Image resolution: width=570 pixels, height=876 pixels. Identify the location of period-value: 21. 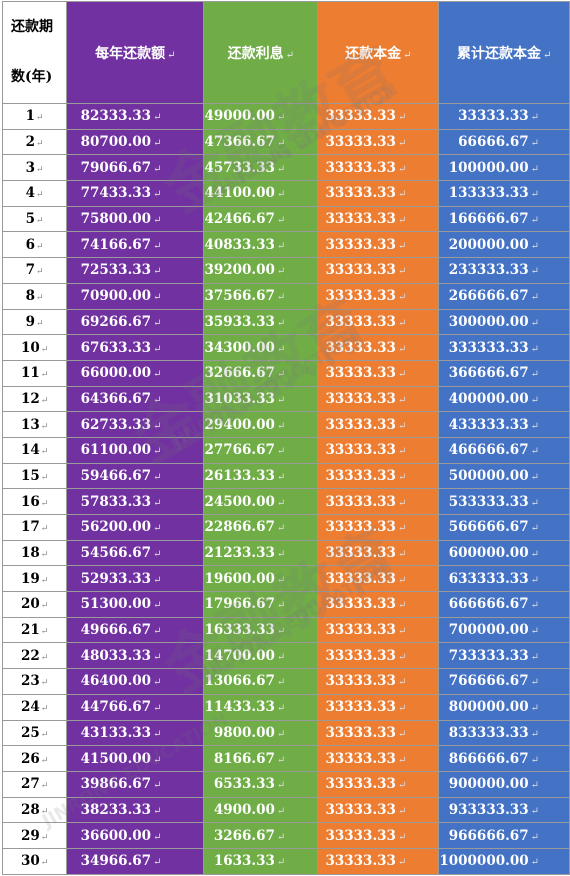
(30, 630).